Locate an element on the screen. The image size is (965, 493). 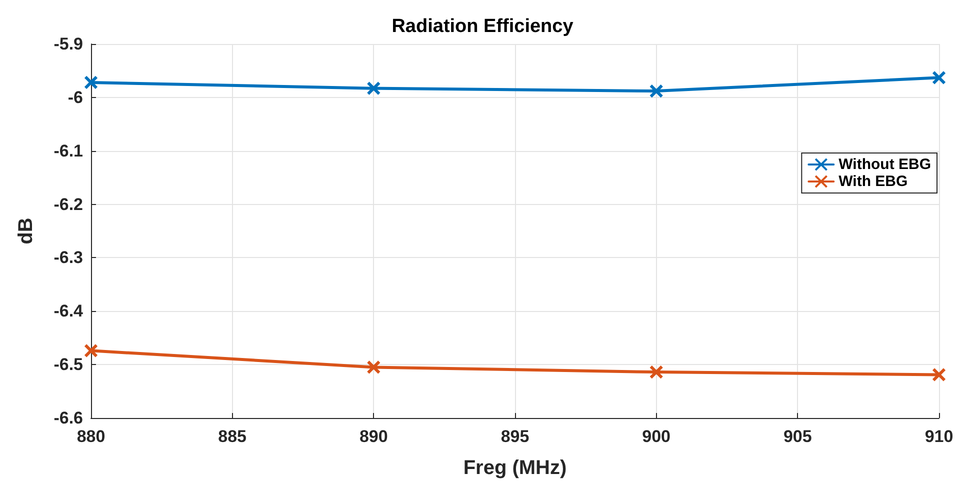
x-tick-label: 885 is located at coordinates (232, 436).